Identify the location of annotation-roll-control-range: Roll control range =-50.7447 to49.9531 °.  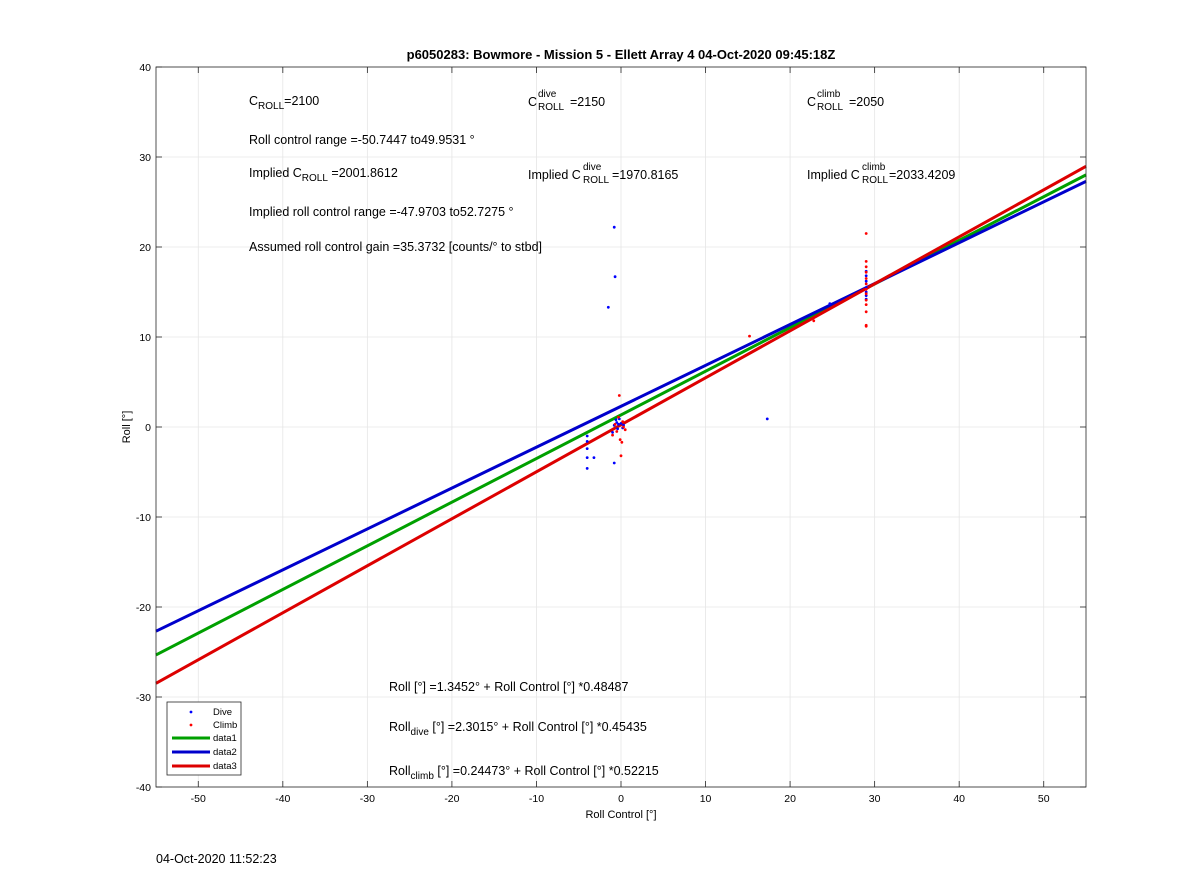
(362, 140).